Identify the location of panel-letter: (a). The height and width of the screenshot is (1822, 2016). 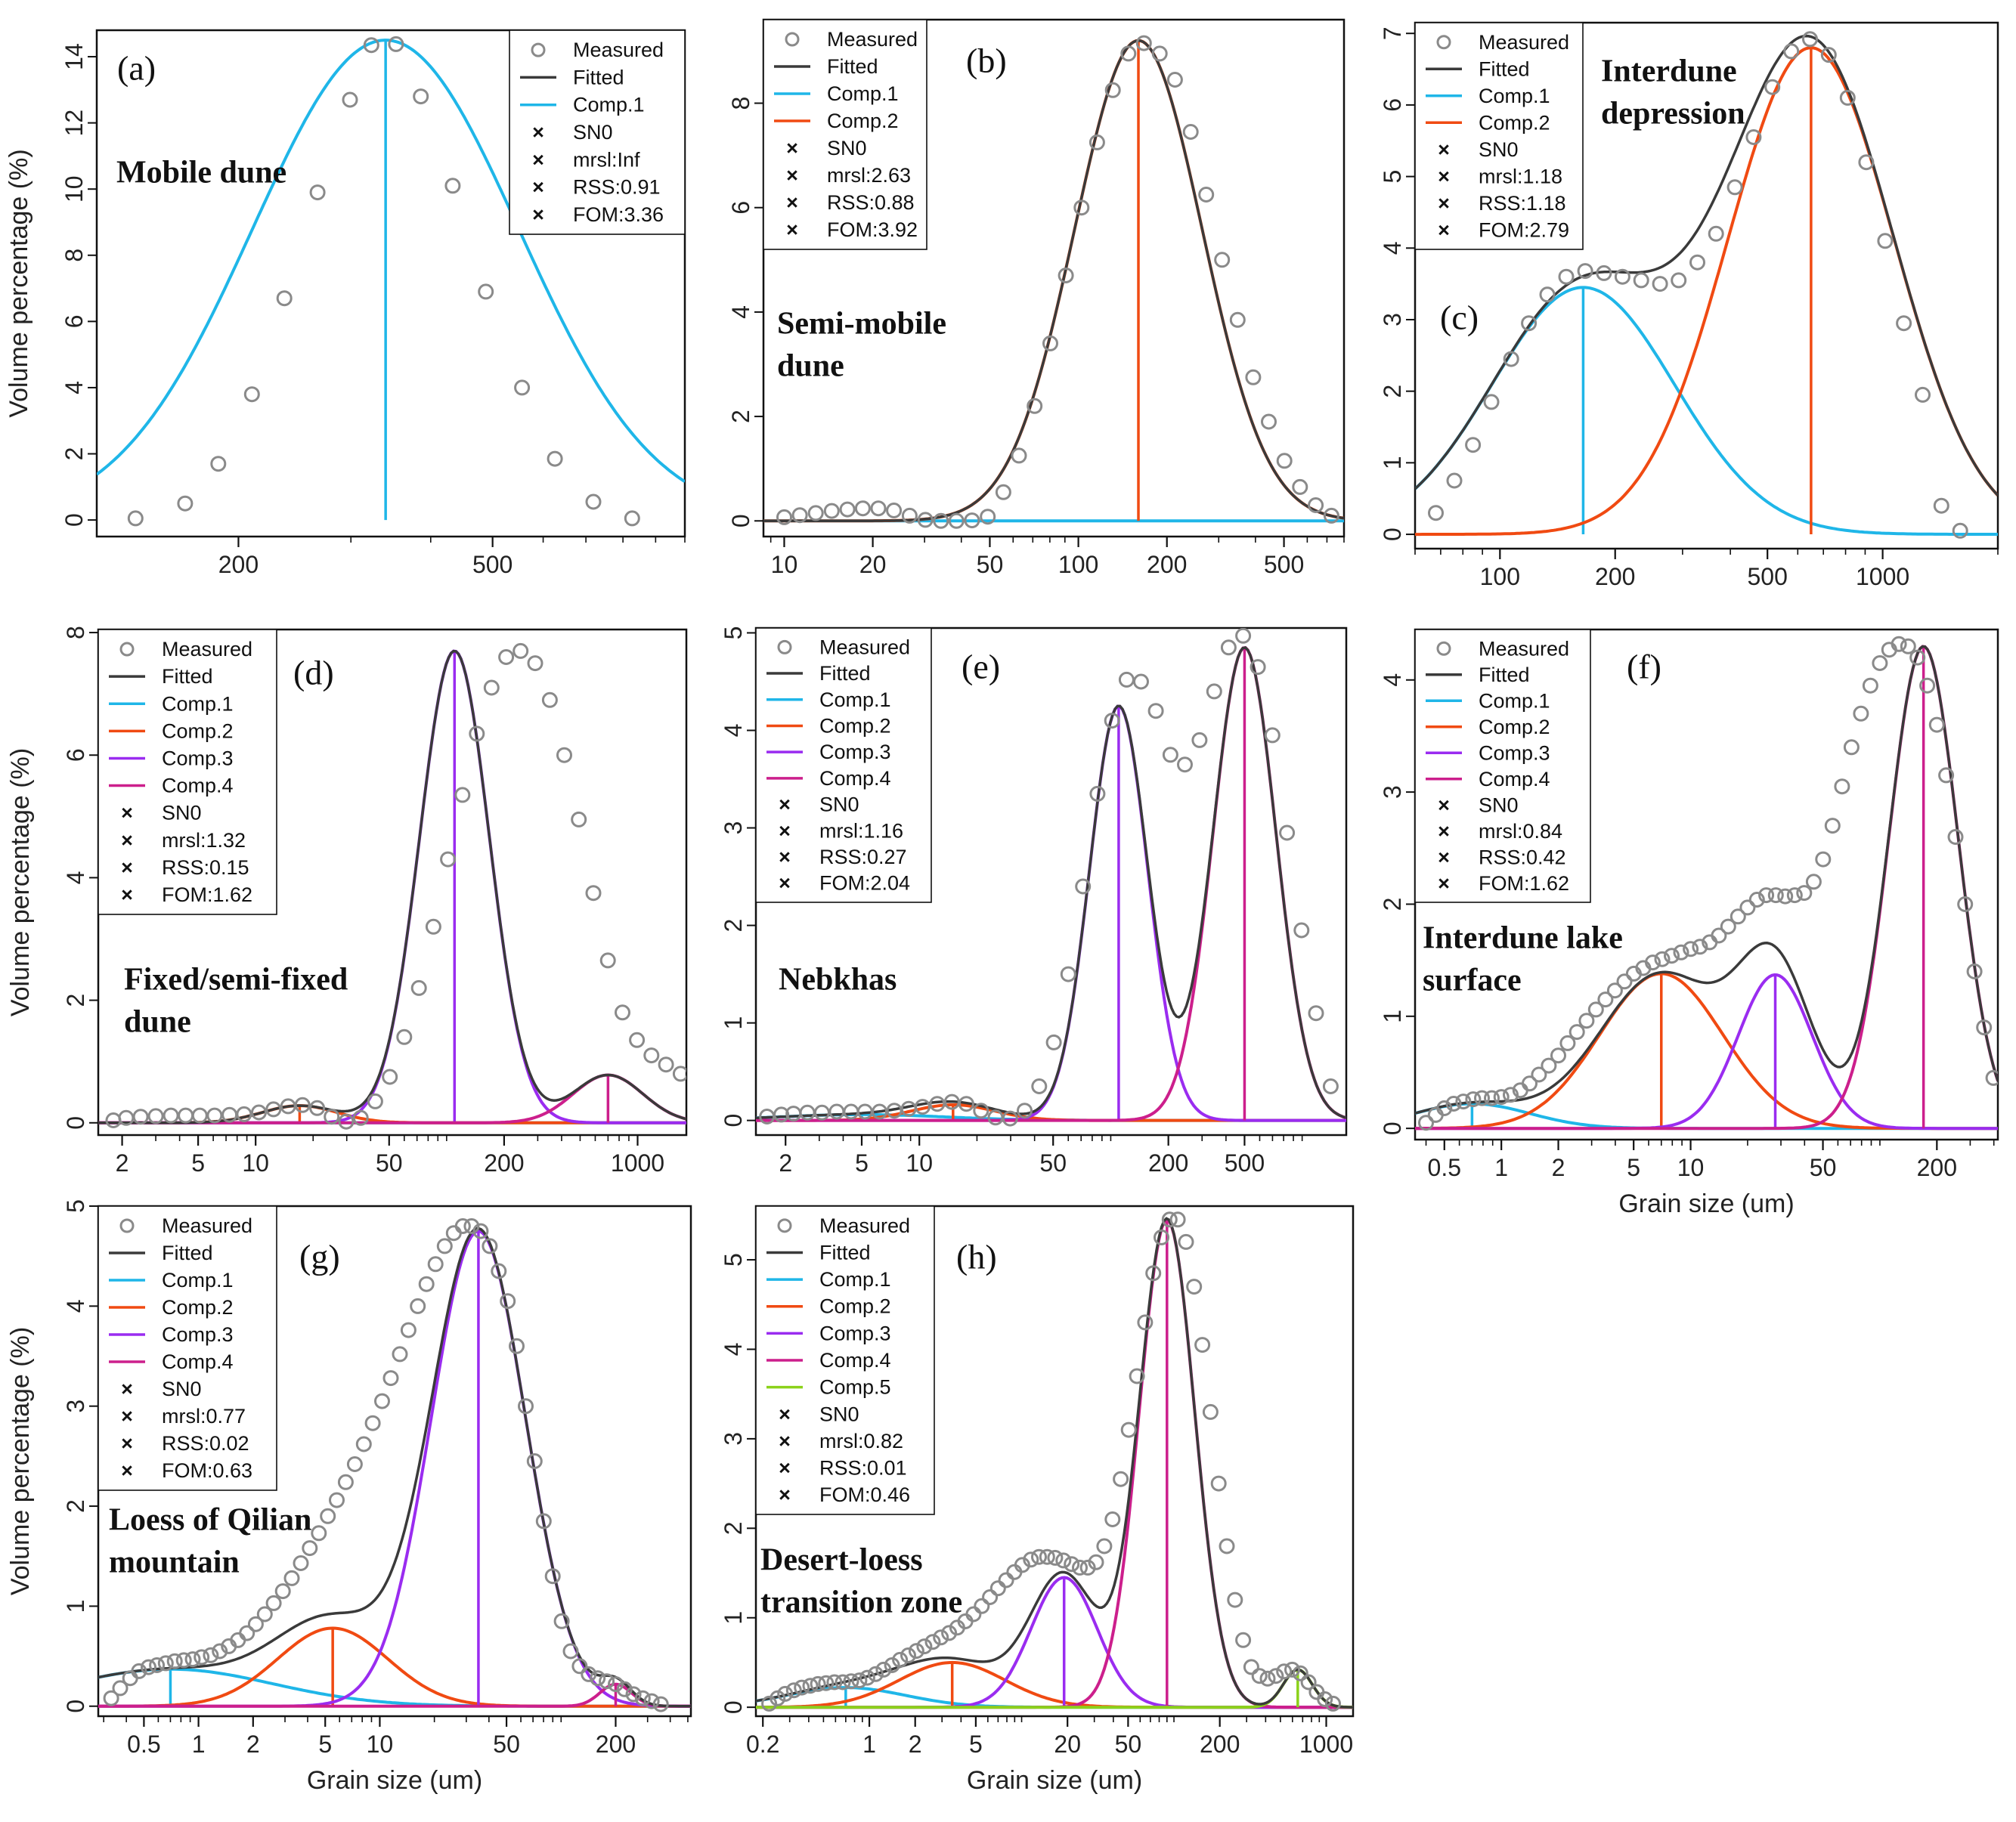
(136, 69).